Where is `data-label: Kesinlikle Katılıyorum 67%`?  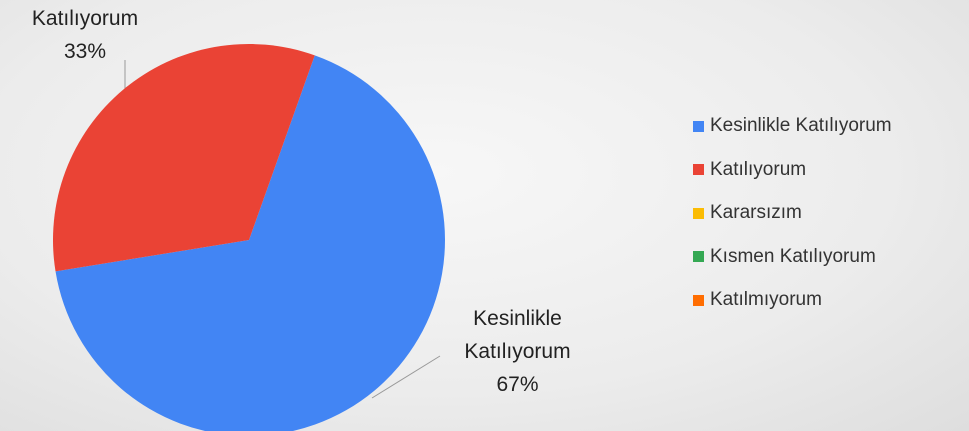
data-label: Kesinlikle Katılıyorum 67% is located at coordinates (517, 351).